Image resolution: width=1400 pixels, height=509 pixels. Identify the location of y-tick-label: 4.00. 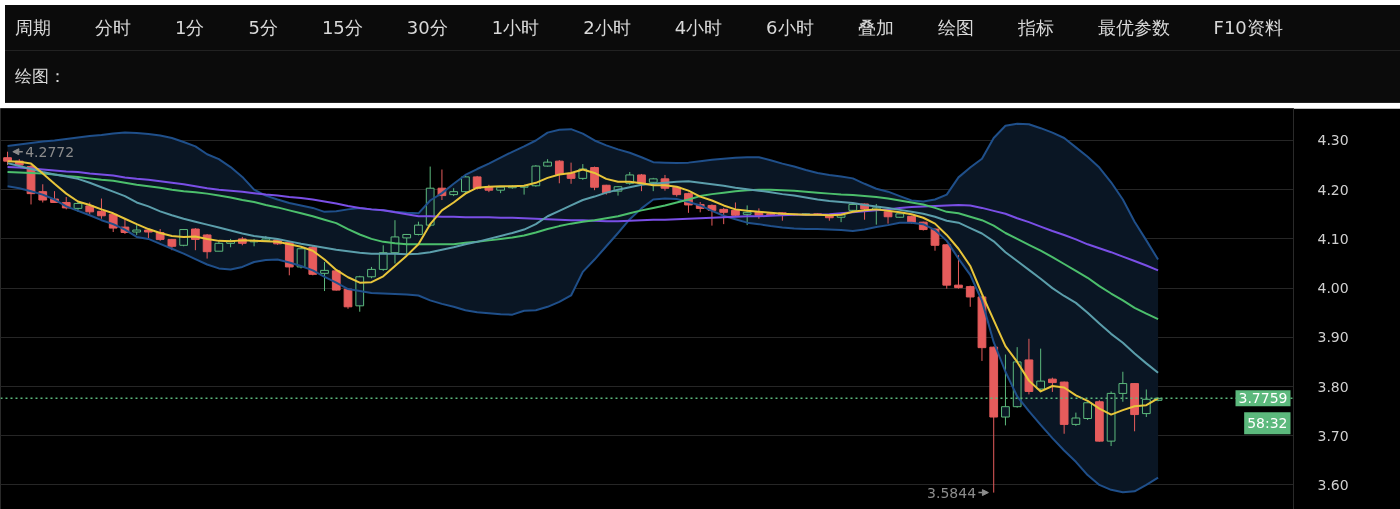
(1333, 288).